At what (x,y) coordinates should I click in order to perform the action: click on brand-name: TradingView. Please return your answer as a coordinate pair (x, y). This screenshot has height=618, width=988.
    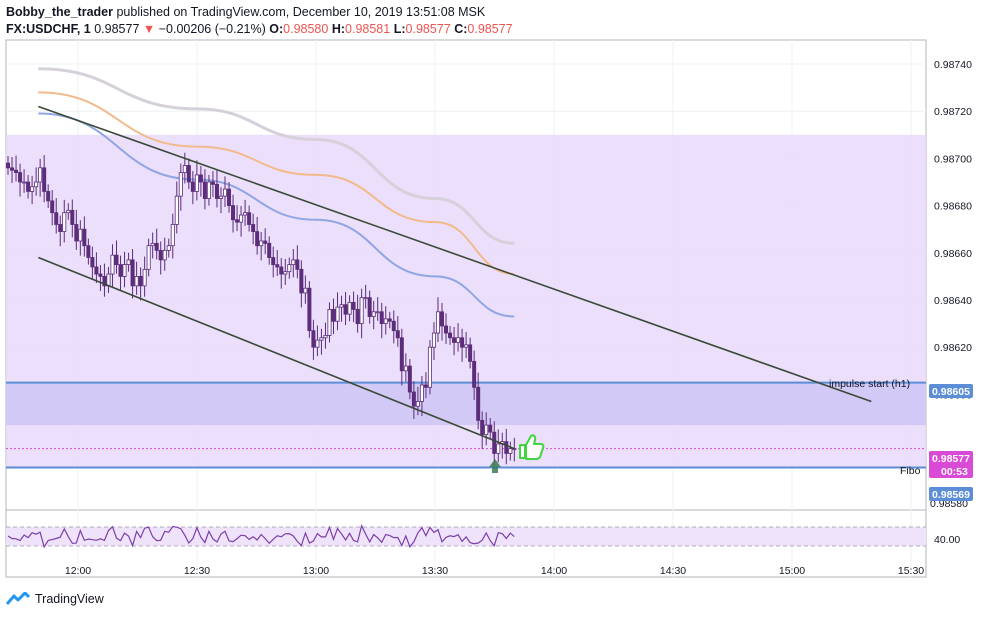
    Looking at the image, I should click on (69, 599).